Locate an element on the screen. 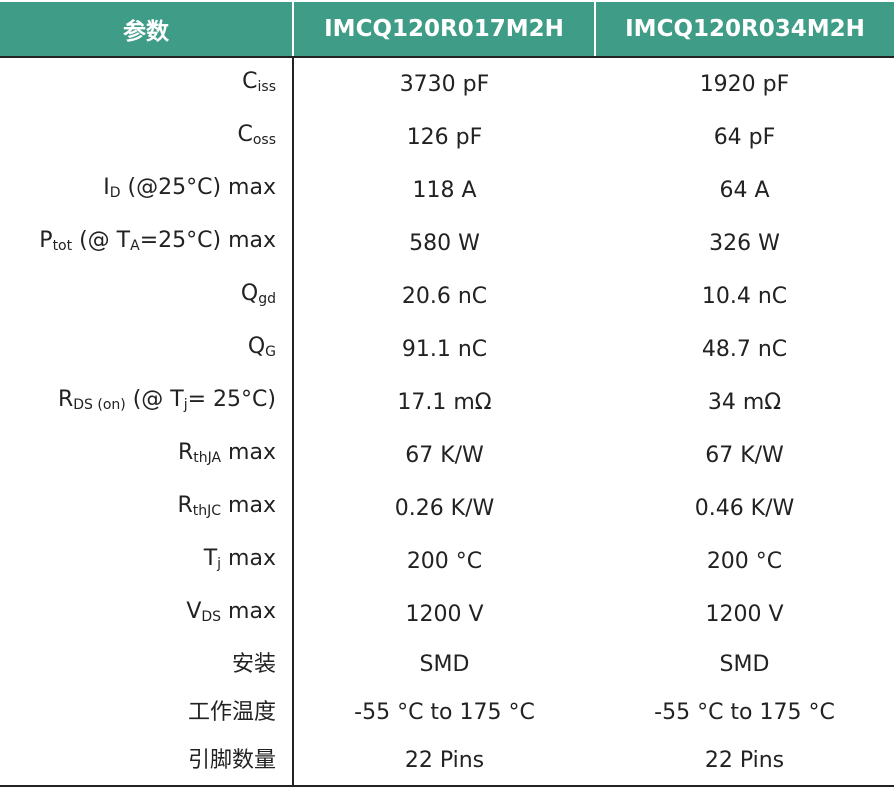 The width and height of the screenshot is (894, 788). param-text: T is located at coordinates (210, 558).